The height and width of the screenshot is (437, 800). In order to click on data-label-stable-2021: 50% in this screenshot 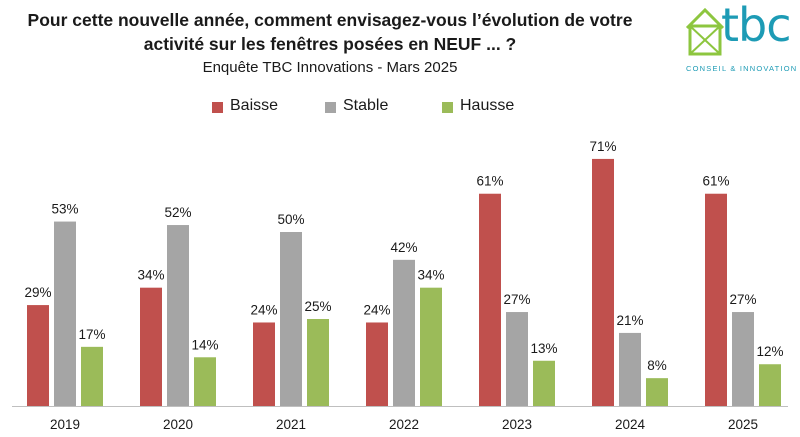, I will do `click(290, 219)`.